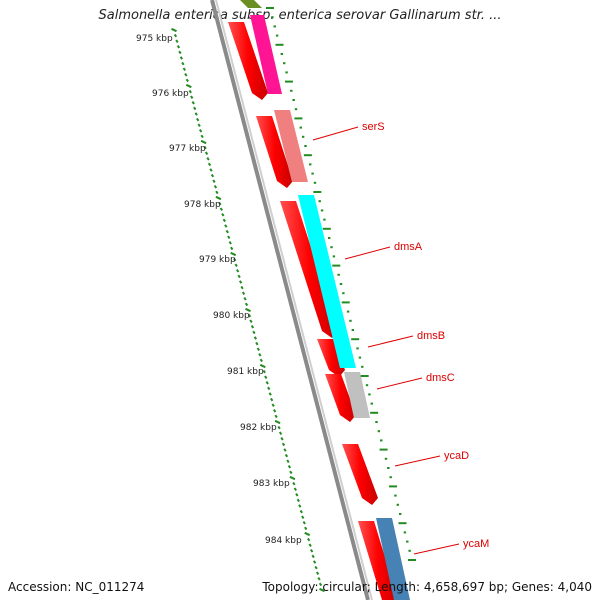 The height and width of the screenshot is (600, 600). Describe the element at coordinates (456, 456) in the screenshot. I see `gene-label-ycaD: ycaD` at that location.